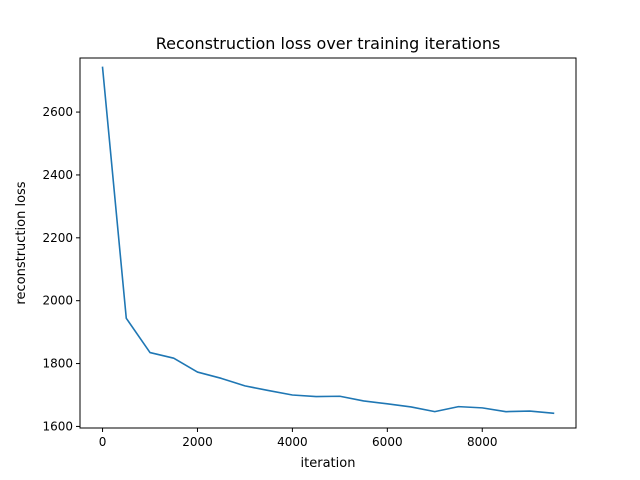 The image size is (640, 480). I want to click on y-axis-label: reconstruction loss, so click(21, 242).